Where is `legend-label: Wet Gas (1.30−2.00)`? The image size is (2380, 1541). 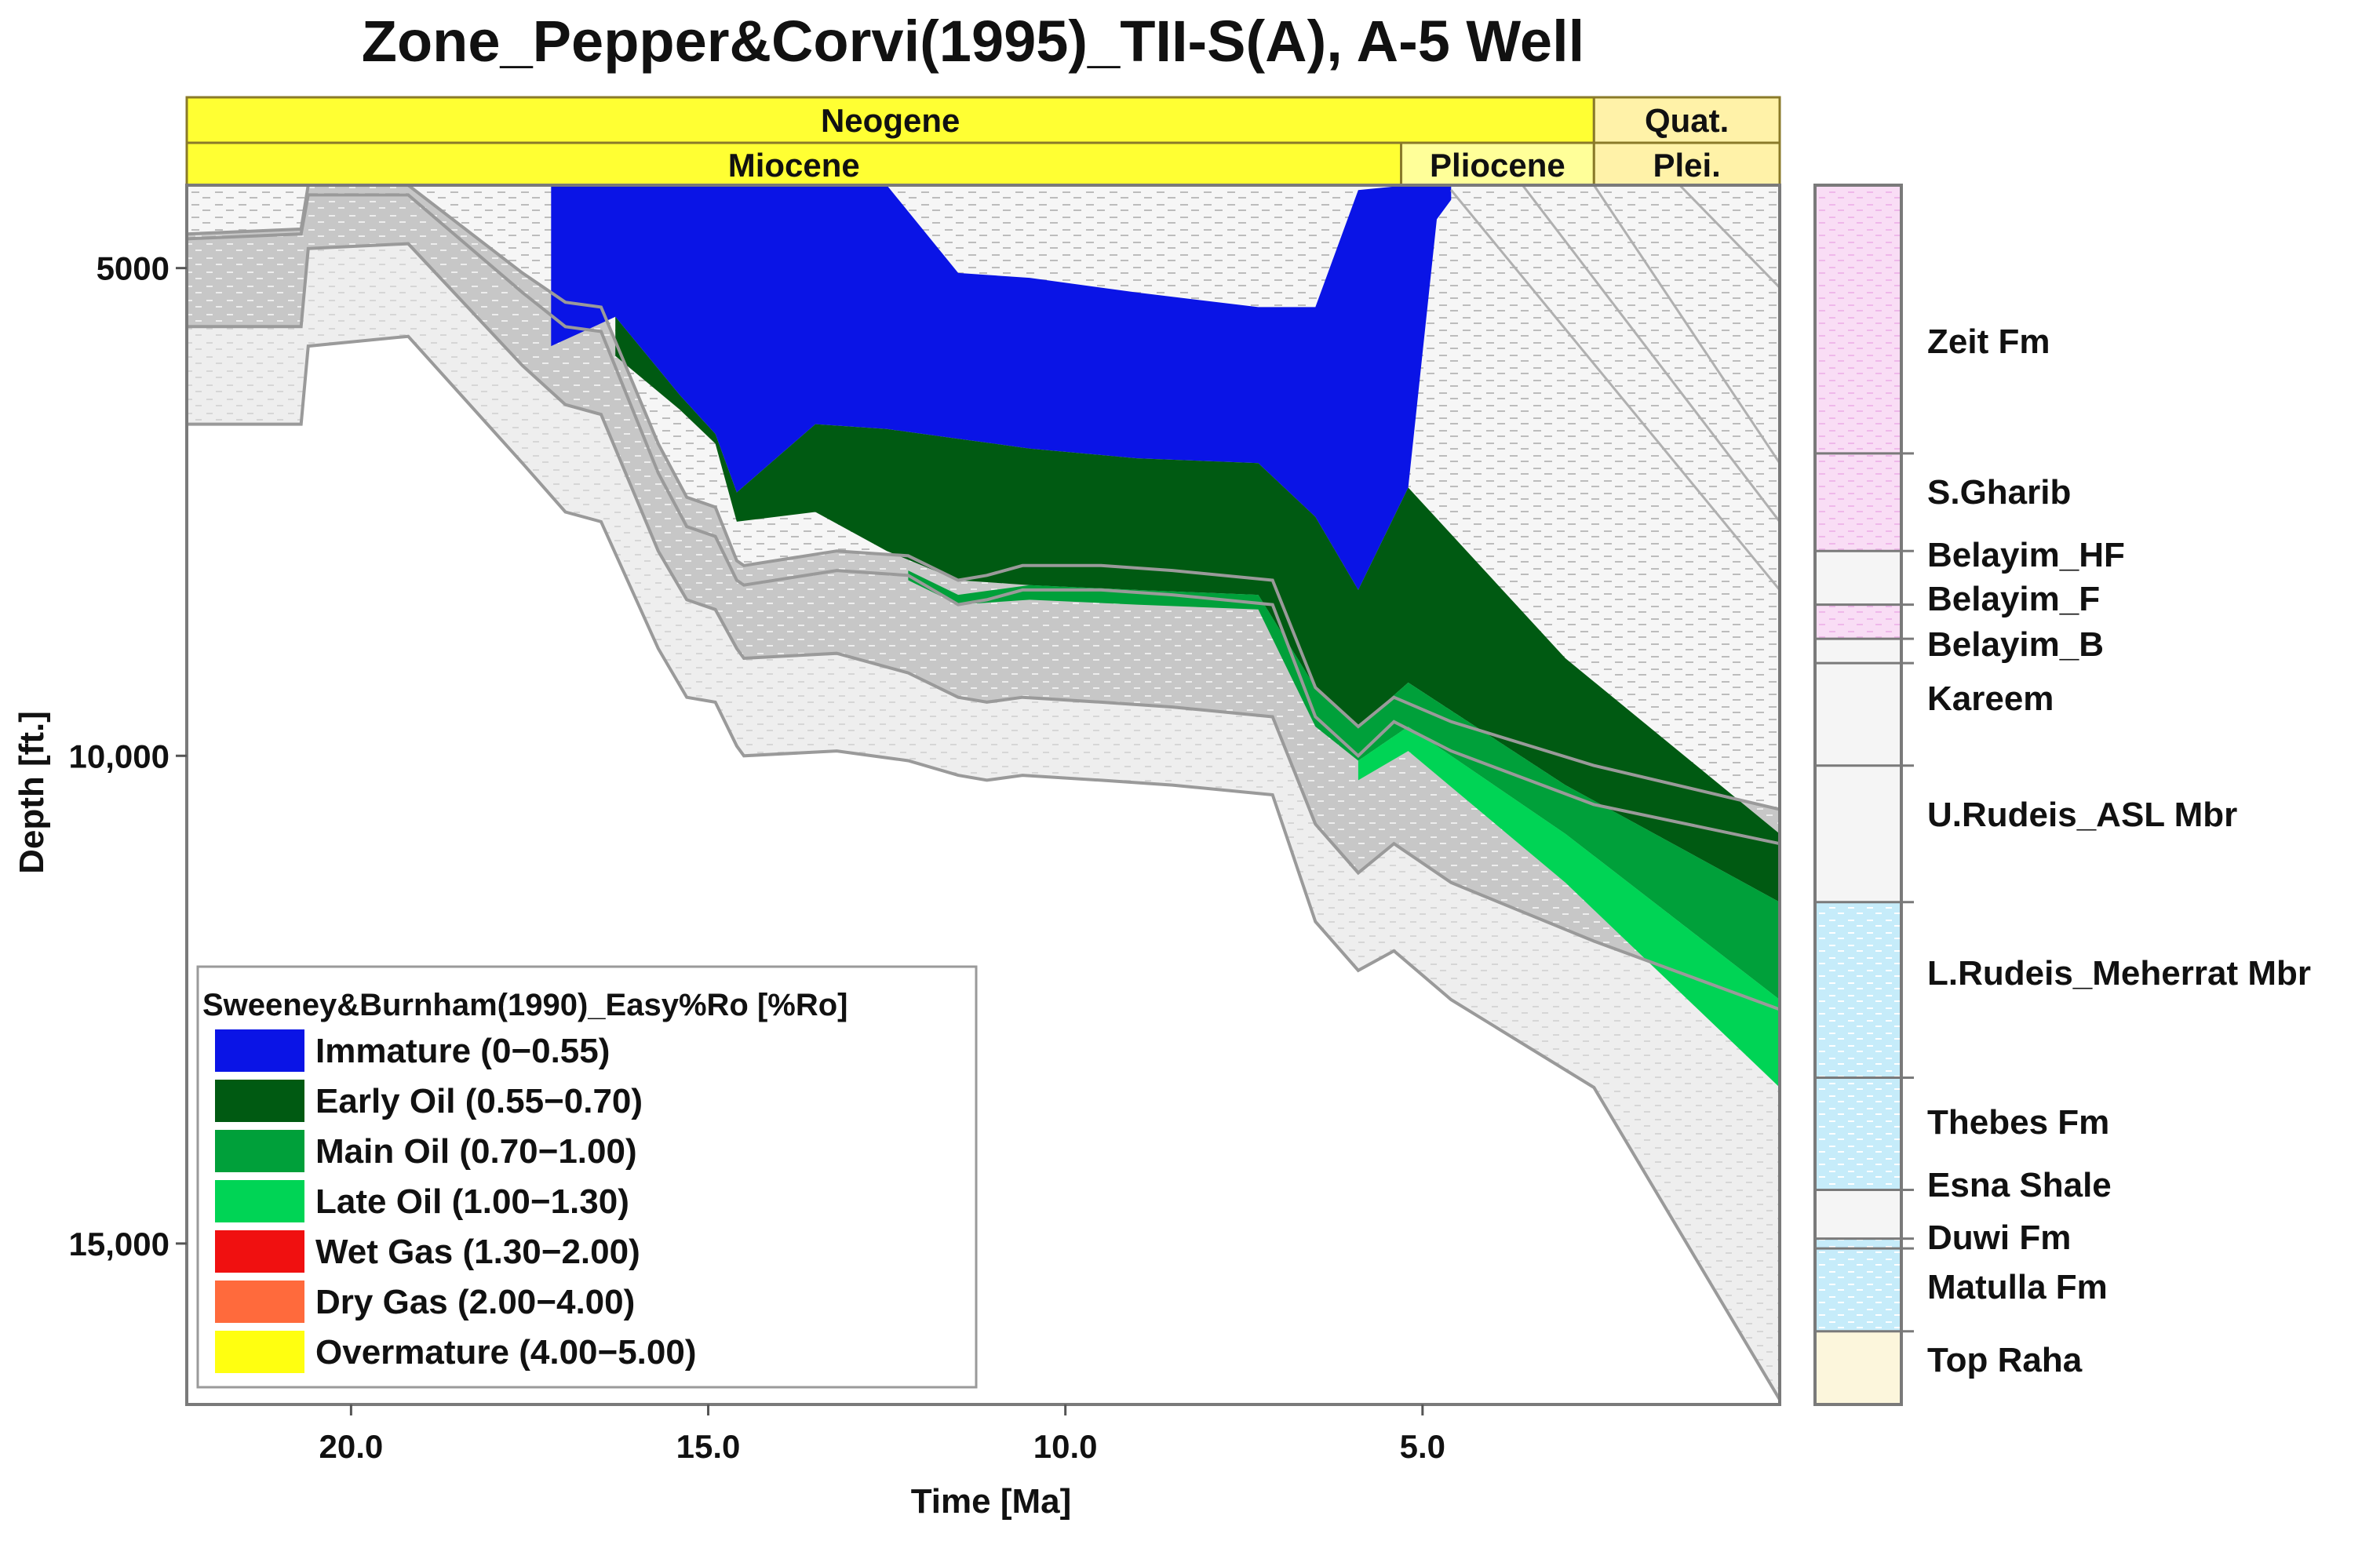
legend-label: Wet Gas (1.30−2.00) is located at coordinates (477, 1252).